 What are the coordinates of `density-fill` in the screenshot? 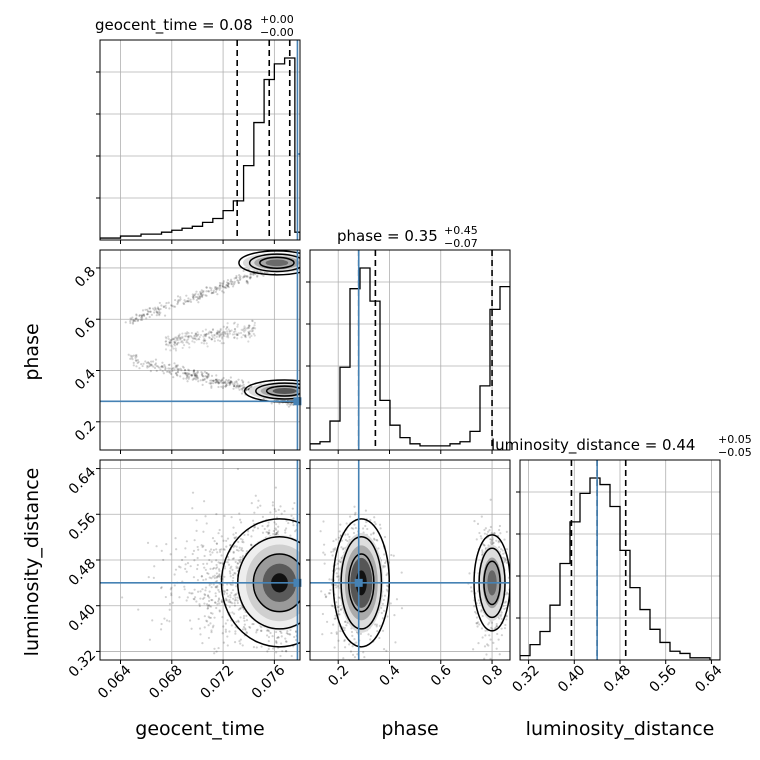 It's located at (284, 391).